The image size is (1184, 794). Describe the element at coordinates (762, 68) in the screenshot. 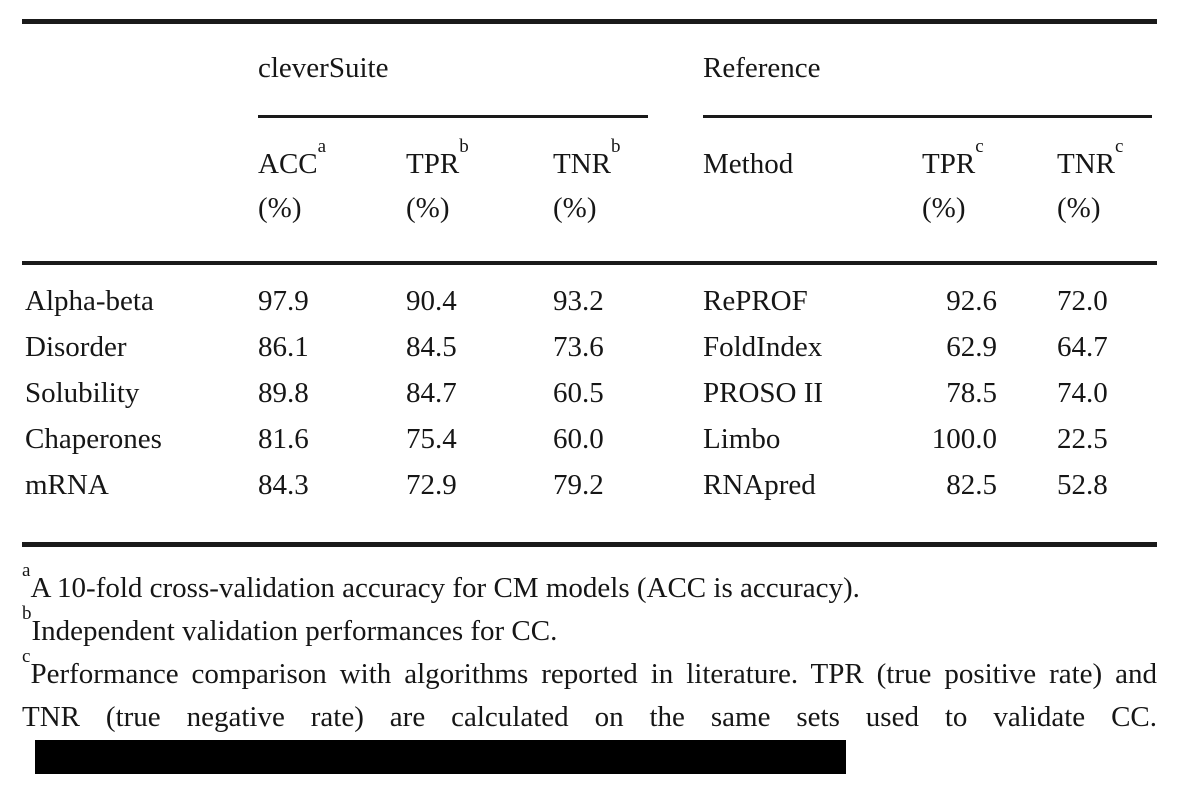

I see `group-label-reference: Reference` at that location.